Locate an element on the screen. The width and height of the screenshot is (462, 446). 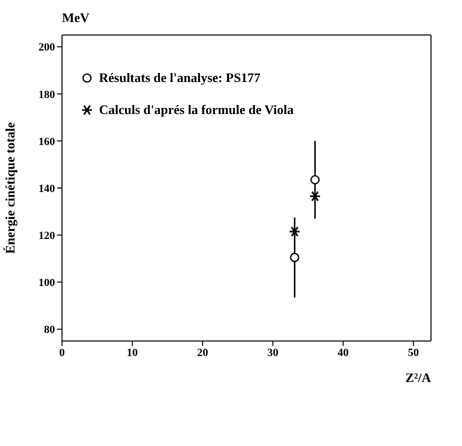
x-tick-label: 50 is located at coordinates (414, 352).